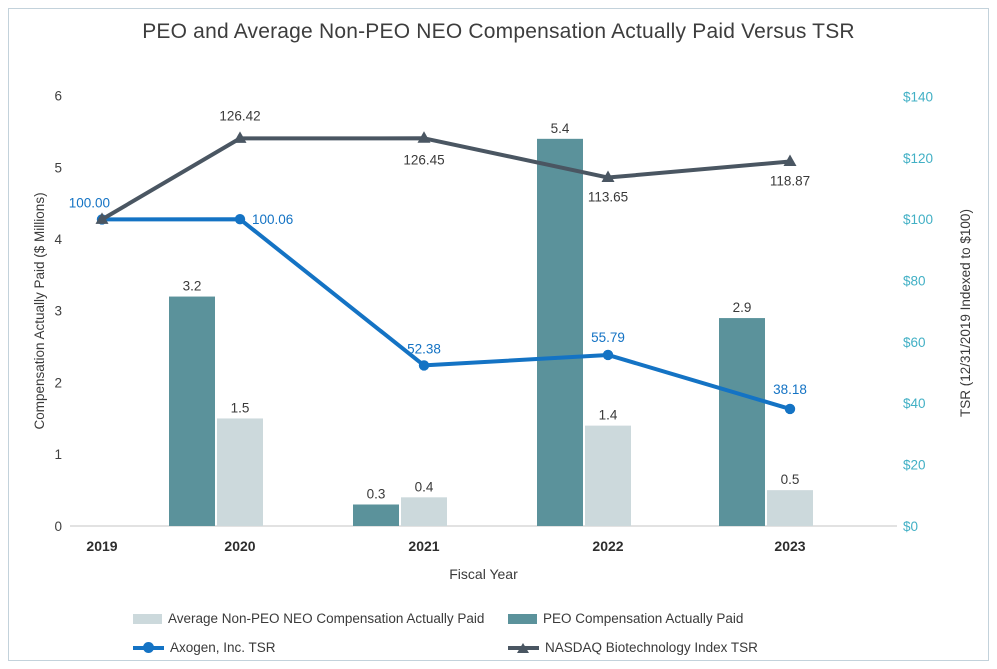 Image resolution: width=997 pixels, height=669 pixels. Describe the element at coordinates (148, 648) in the screenshot. I see `legend-line-circle-icon` at that location.